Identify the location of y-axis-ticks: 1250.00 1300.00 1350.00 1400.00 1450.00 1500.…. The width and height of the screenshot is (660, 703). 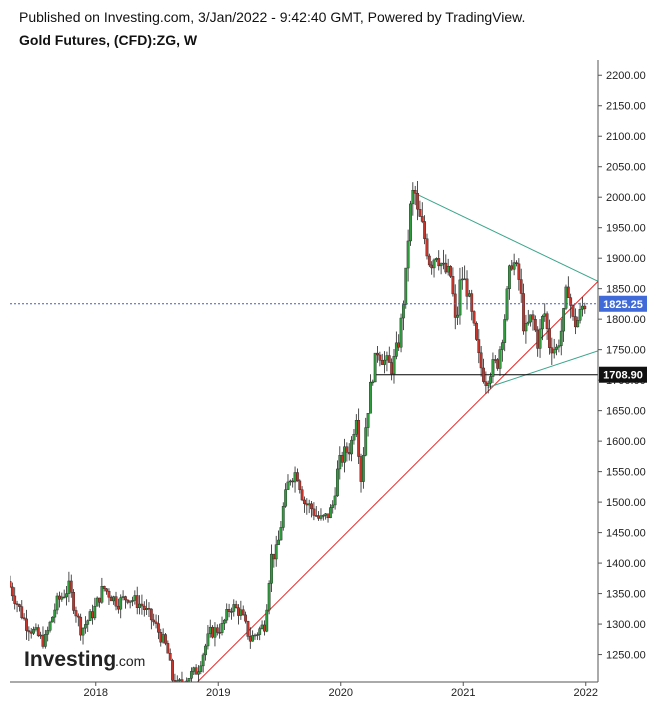
(622, 366).